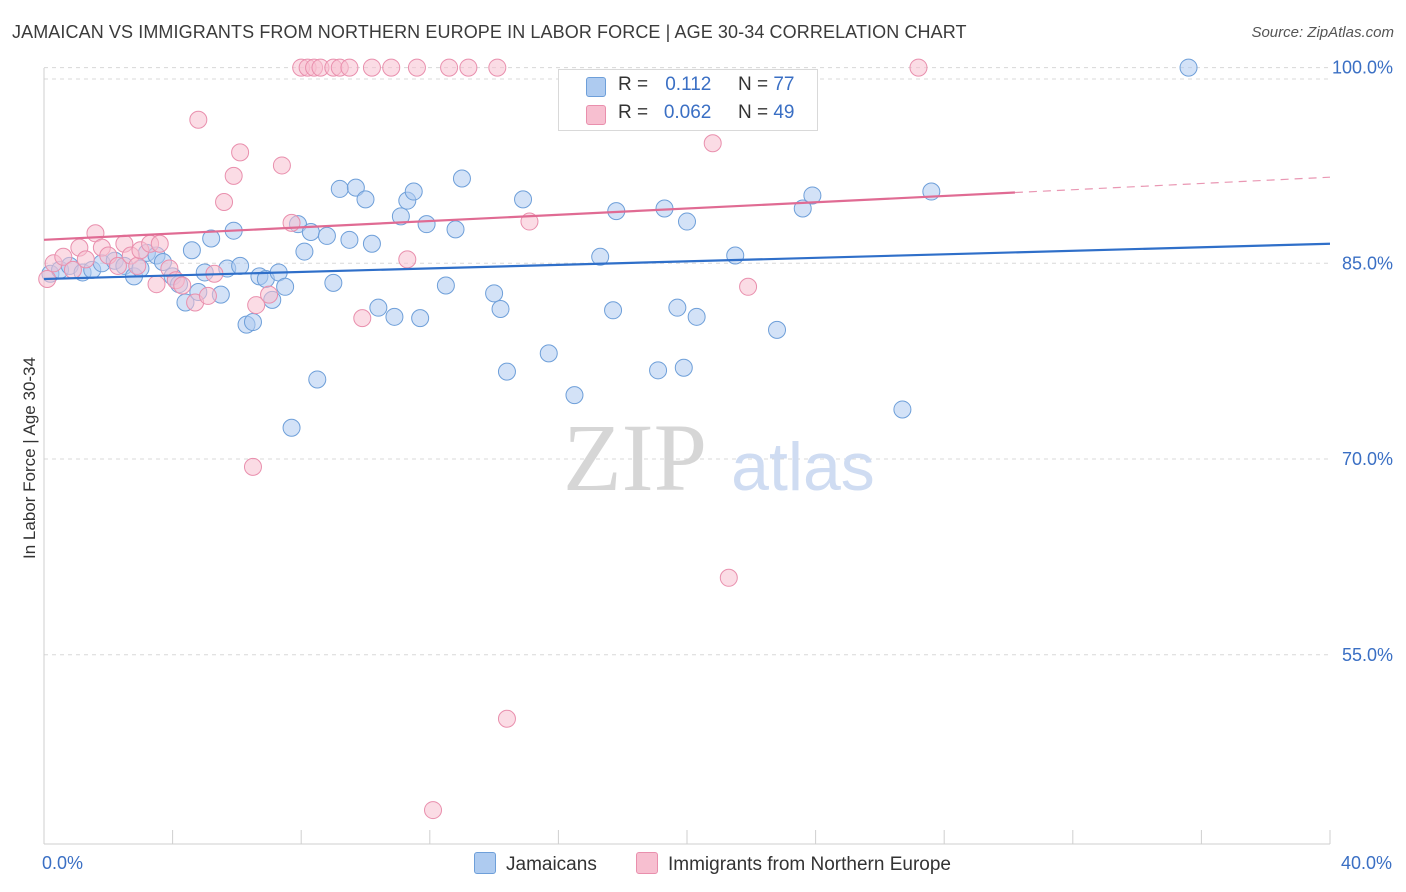 The image size is (1406, 892). What do you see at coordinates (1172, 185) in the screenshot?
I see `trend-line-dashed` at bounding box center [1172, 185].